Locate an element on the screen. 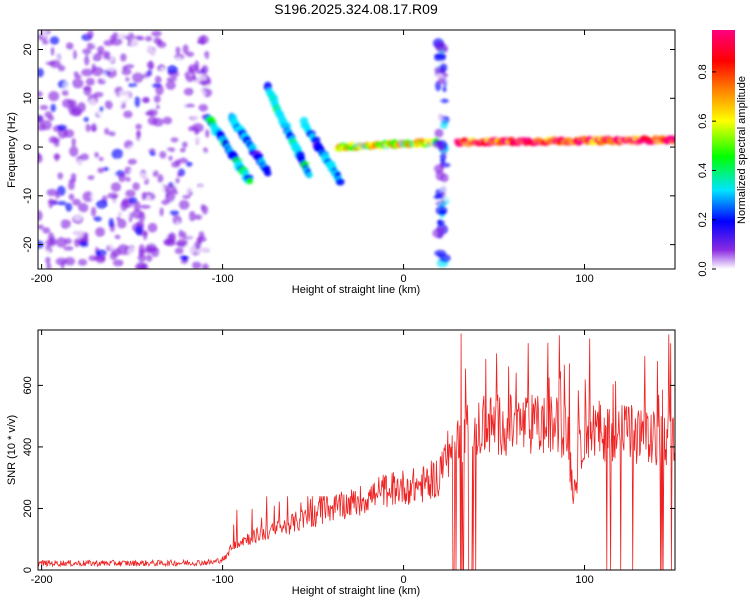 This screenshot has width=750, height=600. y-tick-label: 400 is located at coordinates (28, 447).